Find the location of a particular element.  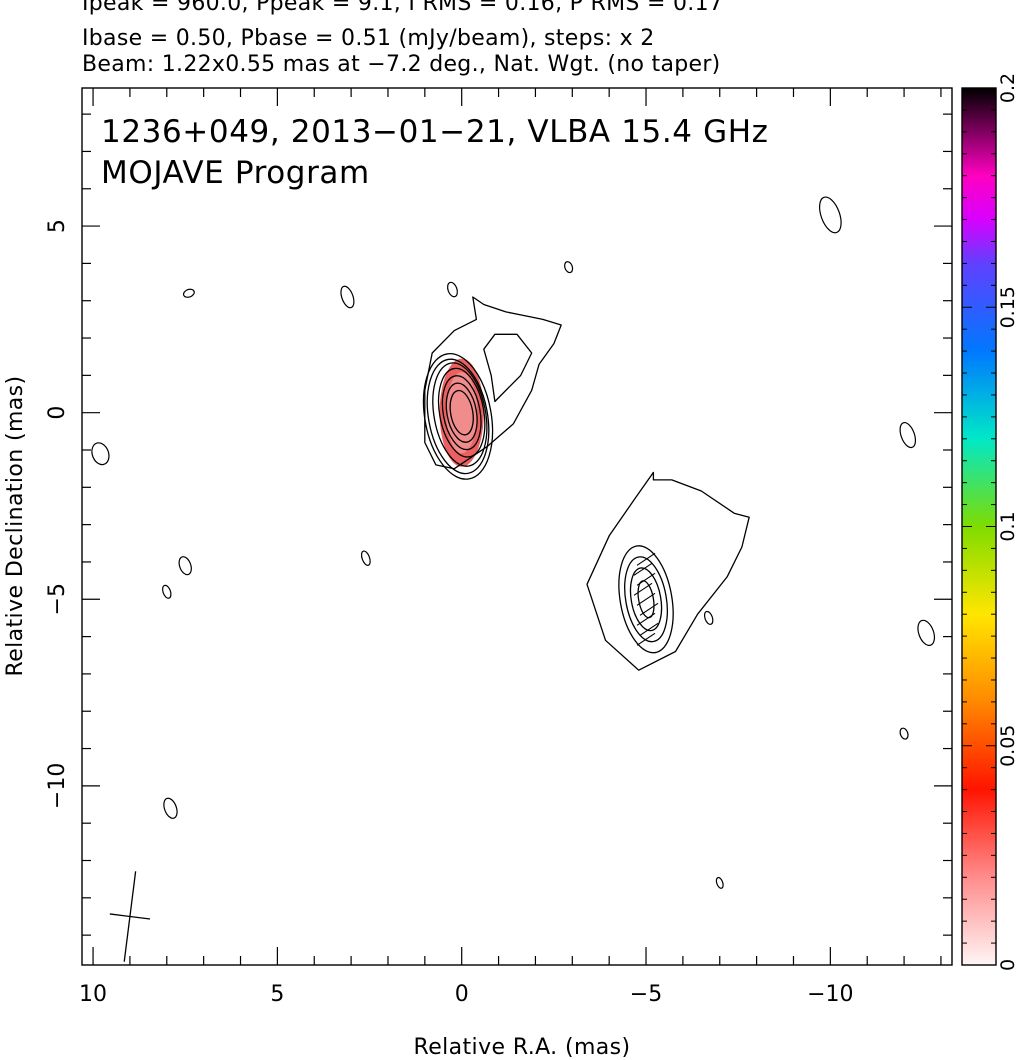

y-tick-label: −10 is located at coordinates (57, 786).